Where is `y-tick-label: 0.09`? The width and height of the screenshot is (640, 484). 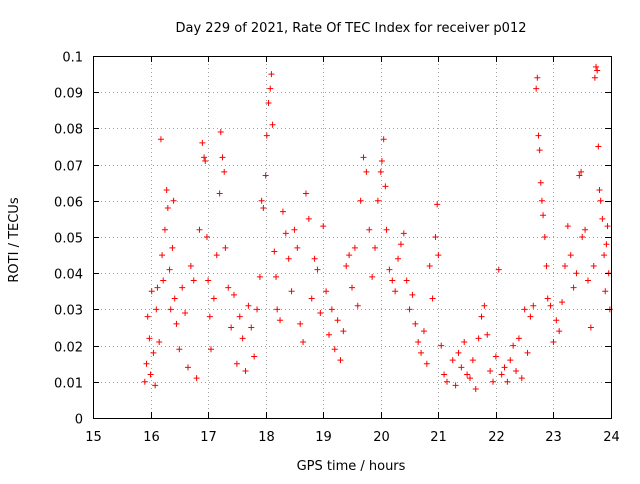
y-tick-label: 0.09 is located at coordinates (68, 94).